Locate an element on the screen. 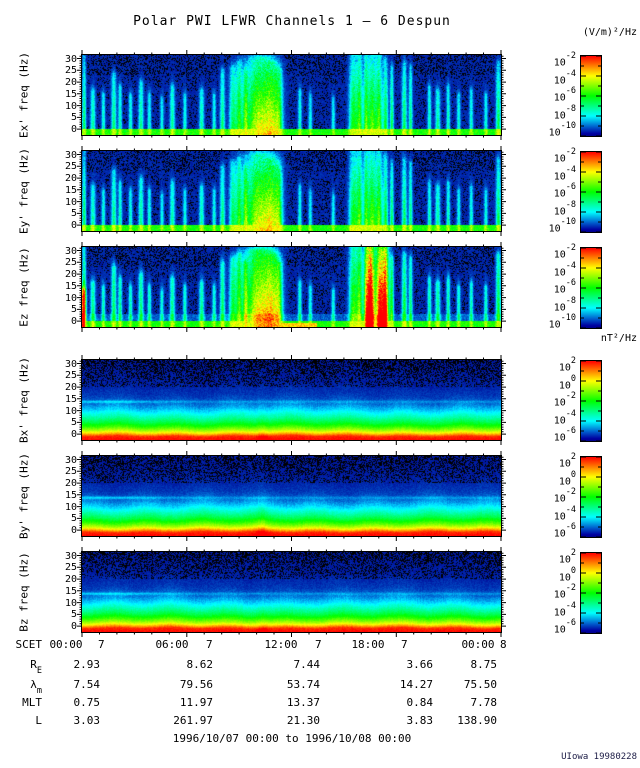 Image resolution: width=640 pixels, height=768 pixels. ephemeris-value-3-3: 3.83 is located at coordinates (420, 720).